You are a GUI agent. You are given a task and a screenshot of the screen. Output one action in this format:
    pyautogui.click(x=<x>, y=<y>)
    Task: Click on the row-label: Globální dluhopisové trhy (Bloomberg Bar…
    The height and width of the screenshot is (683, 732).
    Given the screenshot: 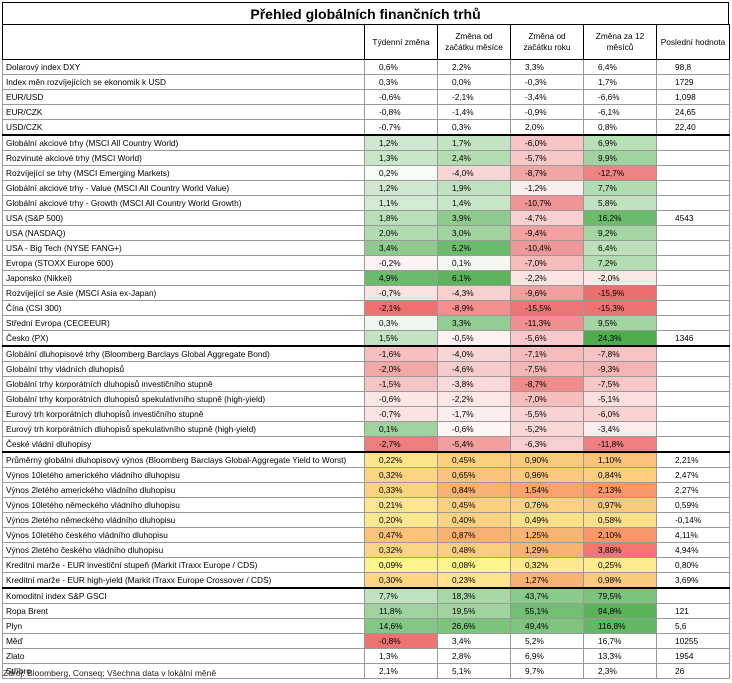 What is the action you would take?
    pyautogui.click(x=183, y=353)
    